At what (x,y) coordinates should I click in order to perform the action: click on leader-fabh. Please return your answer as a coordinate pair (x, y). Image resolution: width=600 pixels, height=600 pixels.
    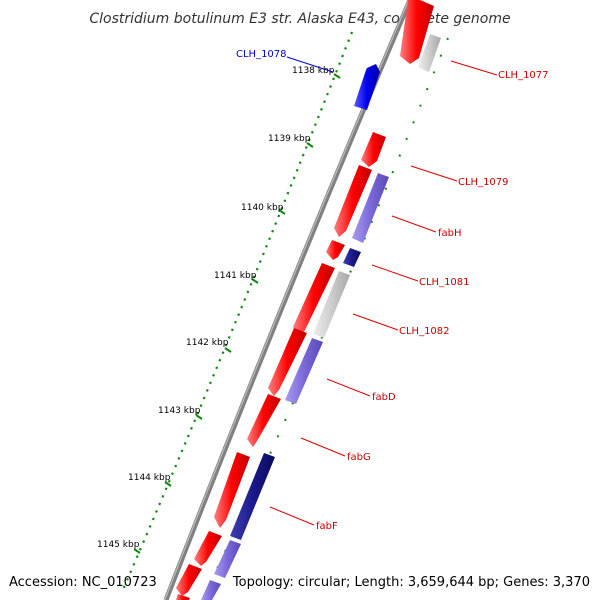
    Looking at the image, I should click on (414, 224).